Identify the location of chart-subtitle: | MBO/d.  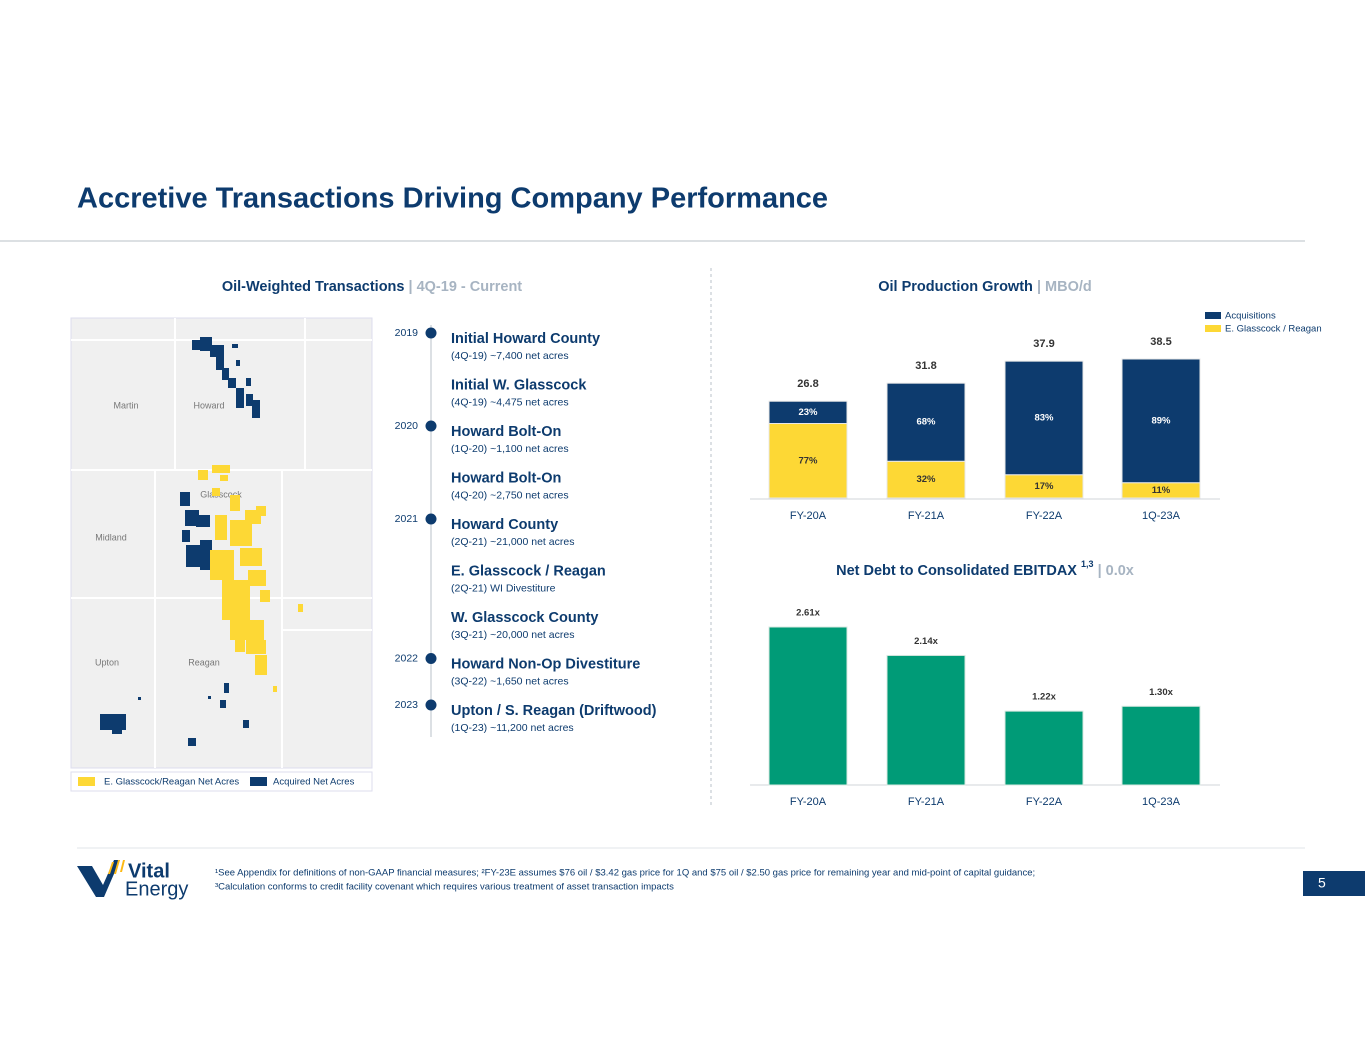
(1064, 287).